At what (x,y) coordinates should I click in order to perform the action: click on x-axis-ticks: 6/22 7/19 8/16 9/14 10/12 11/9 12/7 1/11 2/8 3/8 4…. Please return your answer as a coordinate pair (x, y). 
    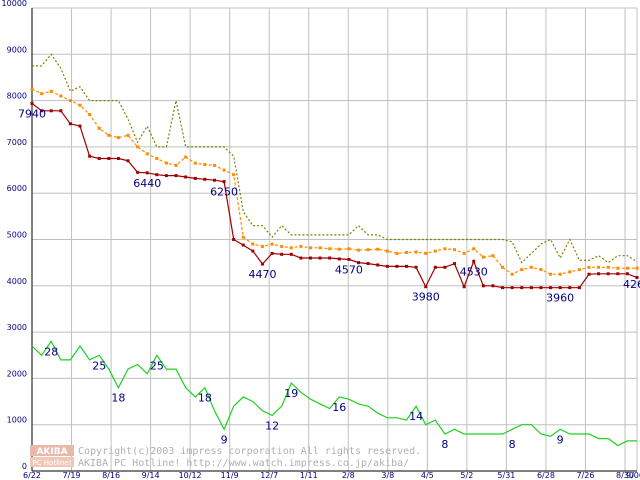
    Looking at the image, I should click on (331, 475).